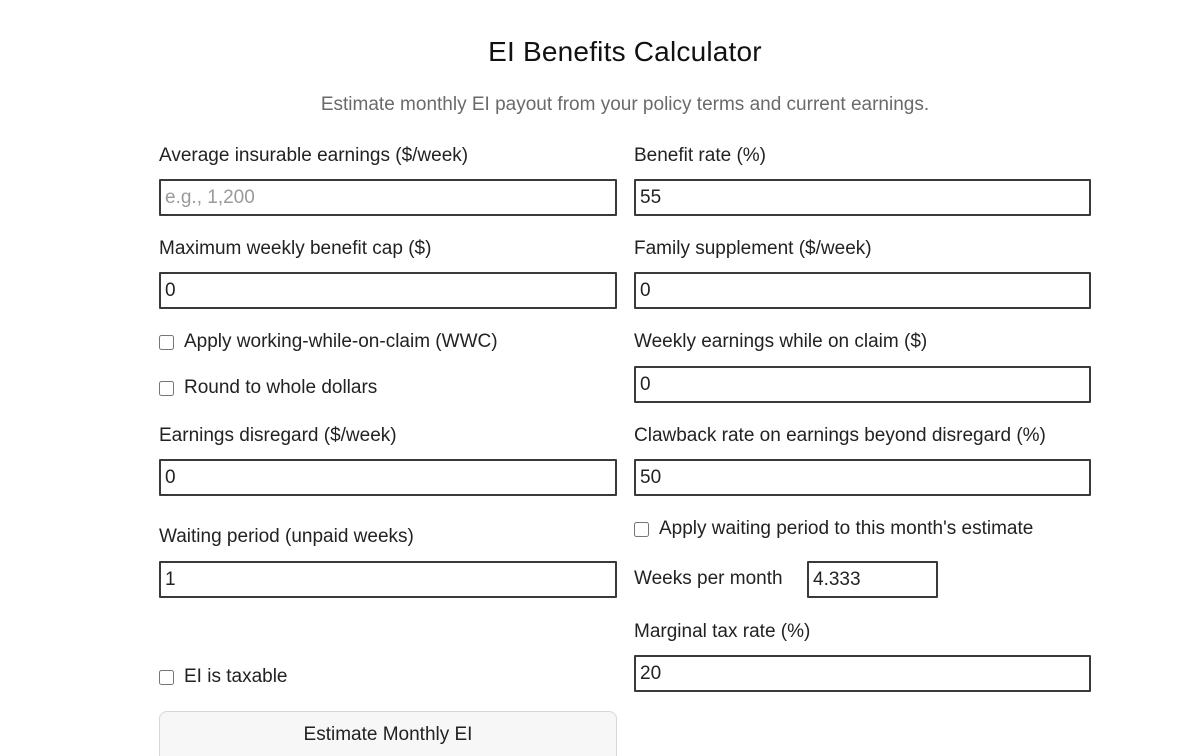 Image resolution: width=1200 pixels, height=756 pixels. Describe the element at coordinates (166, 342) in the screenshot. I see `wwc-checkbox` at that location.